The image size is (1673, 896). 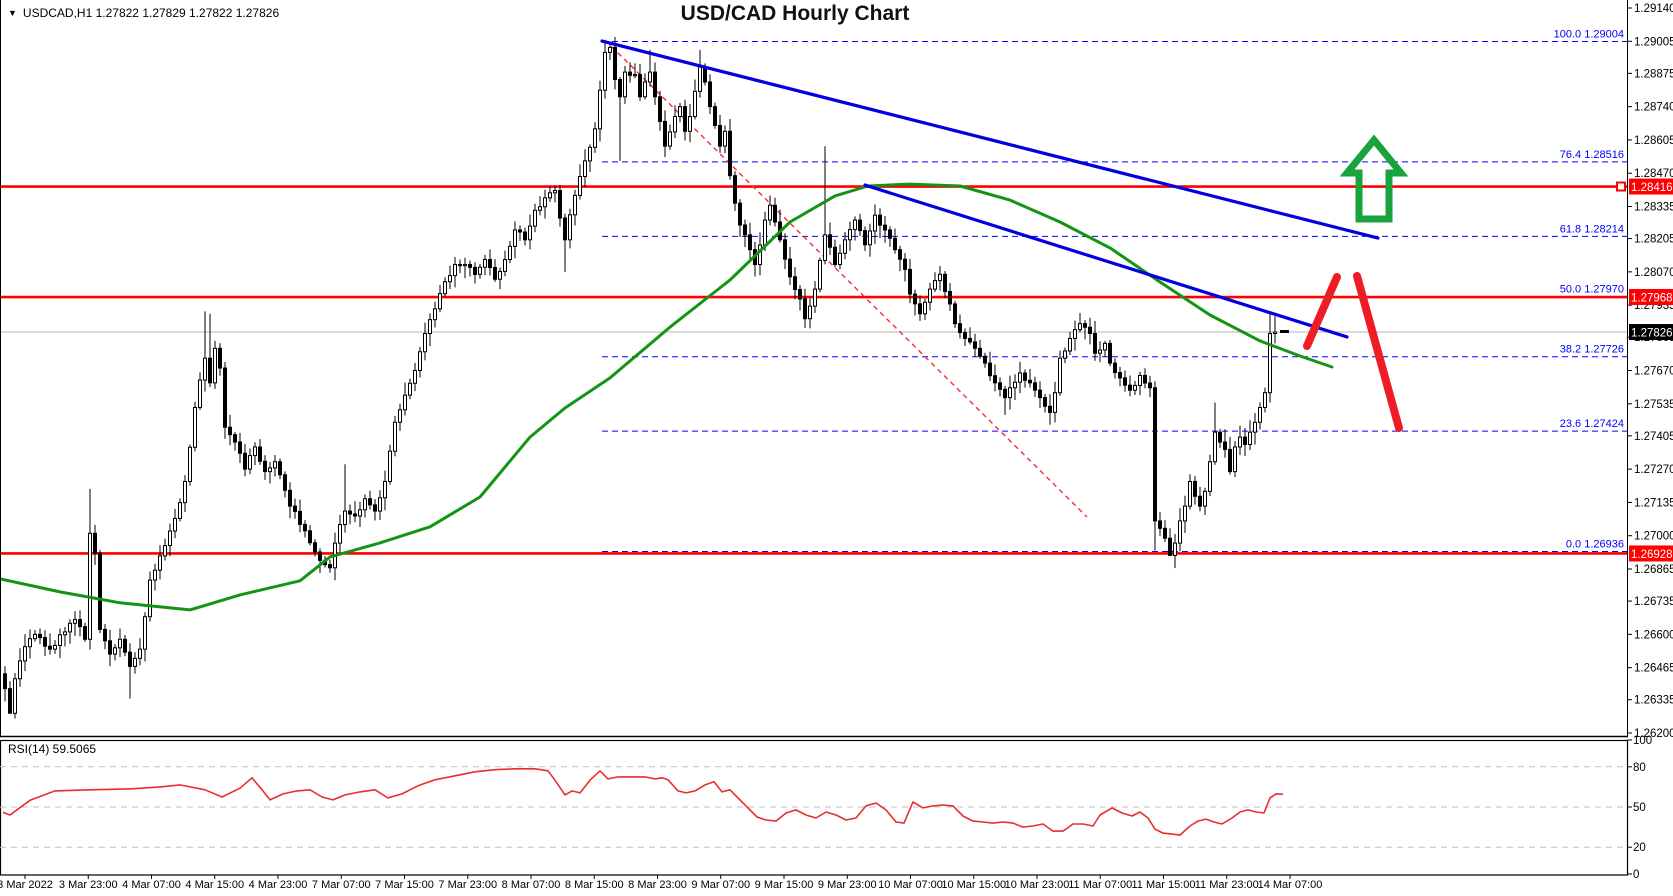 What do you see at coordinates (594, 885) in the screenshot?
I see `time-axis-label: 8 Mar 15:00` at bounding box center [594, 885].